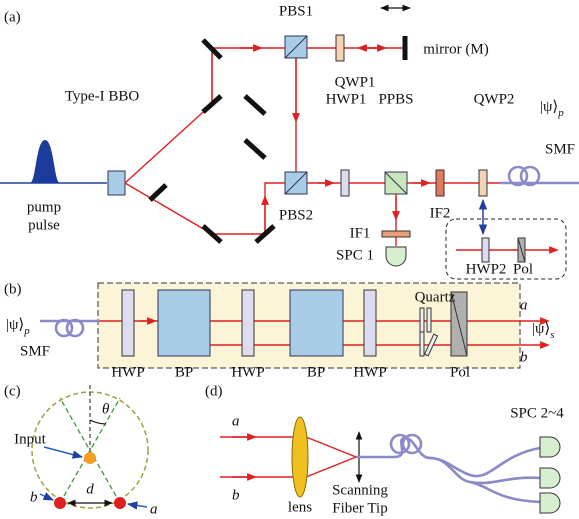  What do you see at coordinates (524, 305) in the screenshot?
I see `port-a: a` at bounding box center [524, 305].